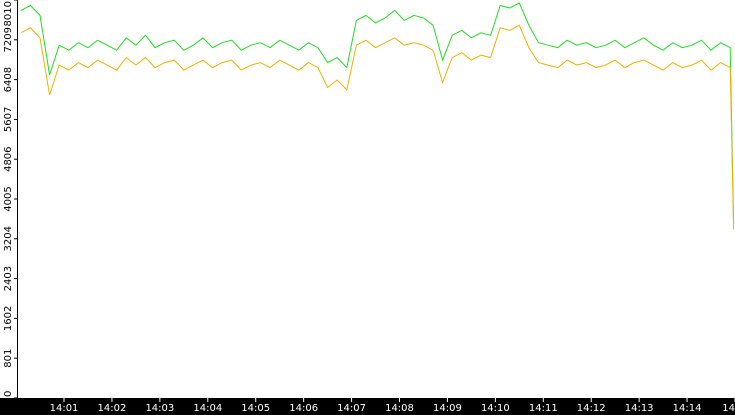 Image resolution: width=735 pixels, height=415 pixels. What do you see at coordinates (207, 408) in the screenshot?
I see `x-tick-label: 14:04` at bounding box center [207, 408].